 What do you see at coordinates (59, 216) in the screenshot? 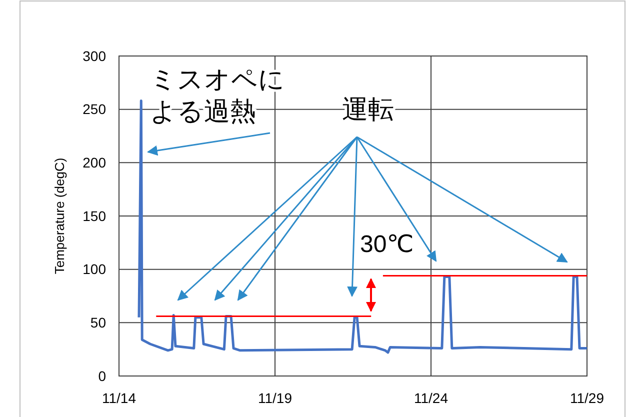
I see `y-axis-title: Temperature (degC)` at bounding box center [59, 216].